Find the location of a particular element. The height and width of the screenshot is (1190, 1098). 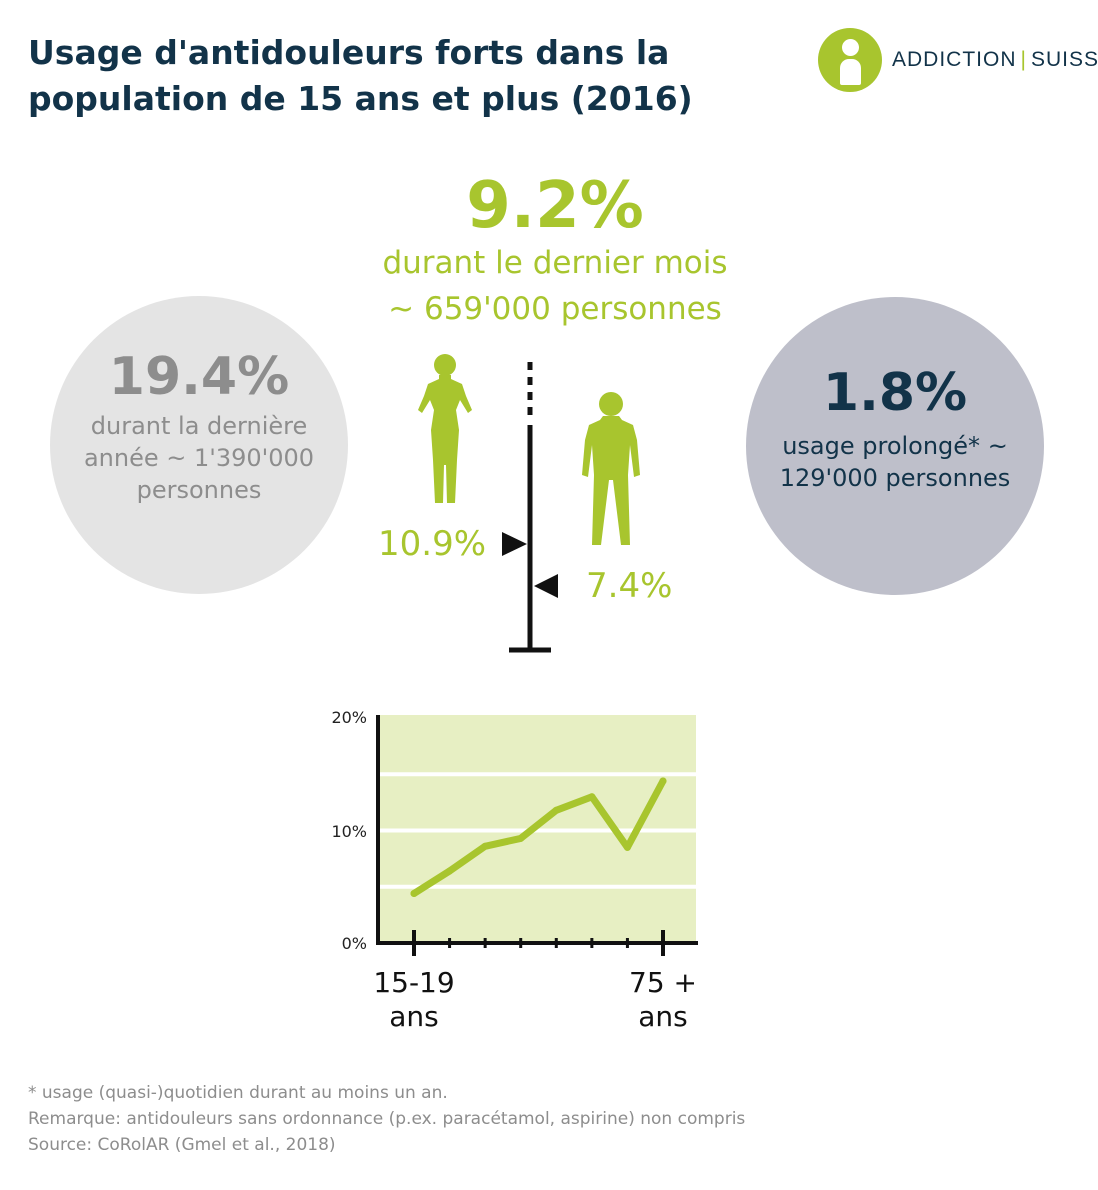

x-label-last: 75 + ans is located at coordinates (663, 1000).